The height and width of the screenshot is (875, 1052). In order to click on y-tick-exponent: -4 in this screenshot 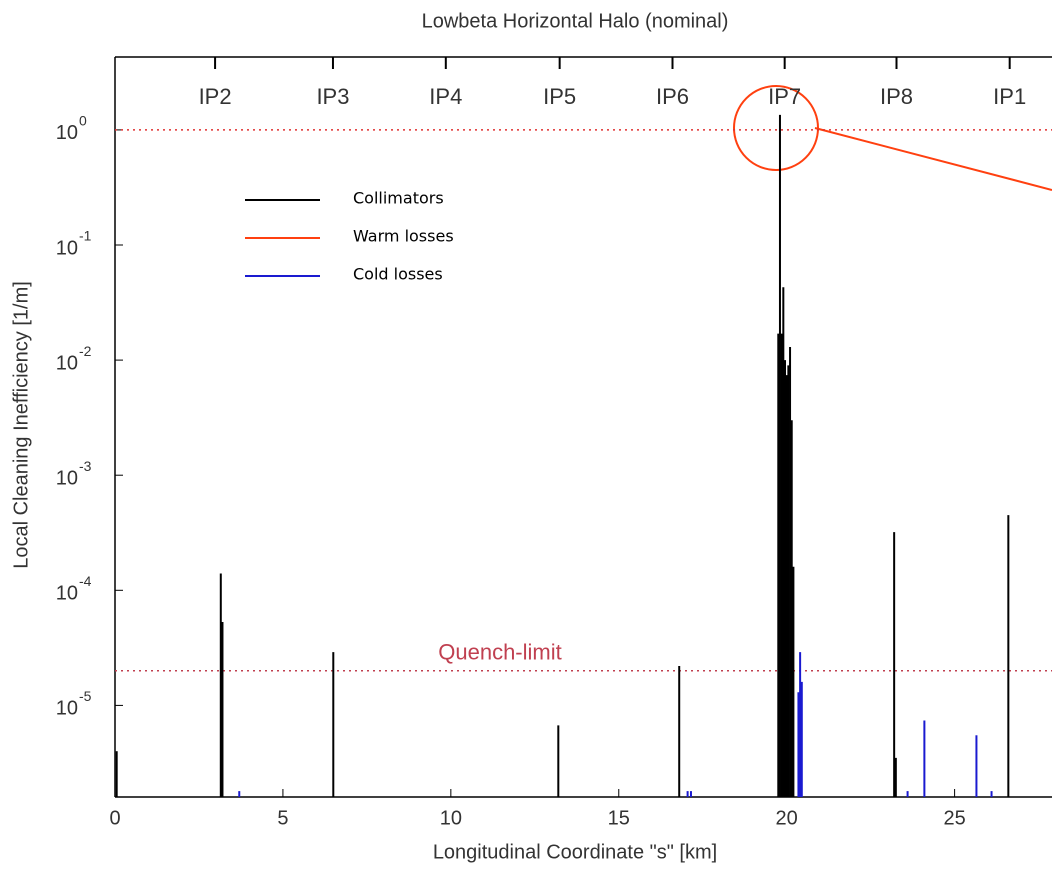, I will do `click(85, 581)`.